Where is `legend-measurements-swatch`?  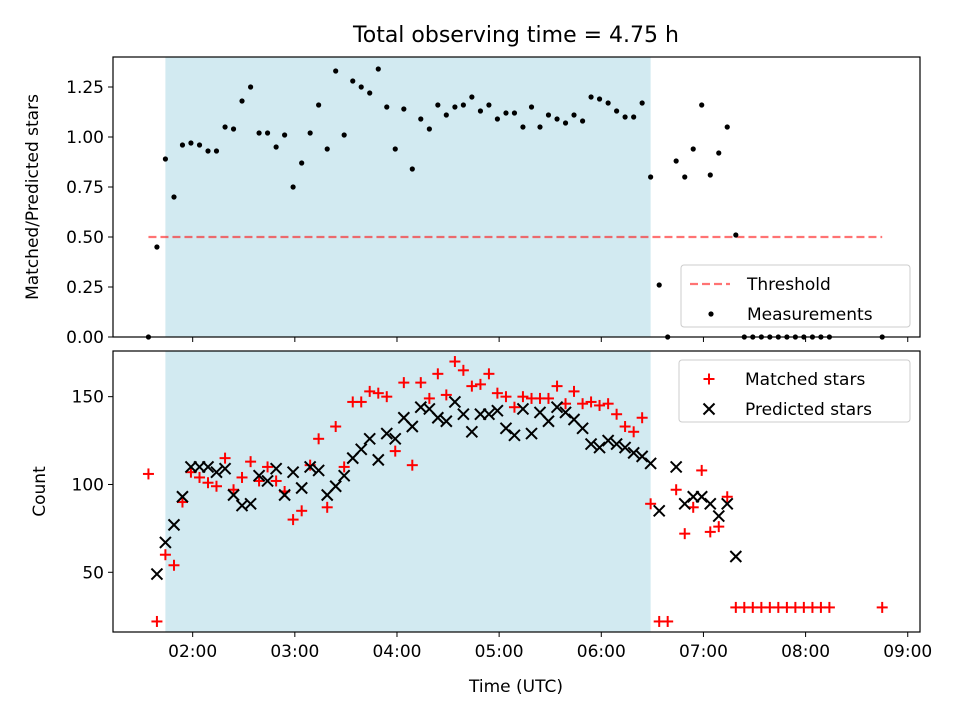
legend-measurements-swatch is located at coordinates (711, 314).